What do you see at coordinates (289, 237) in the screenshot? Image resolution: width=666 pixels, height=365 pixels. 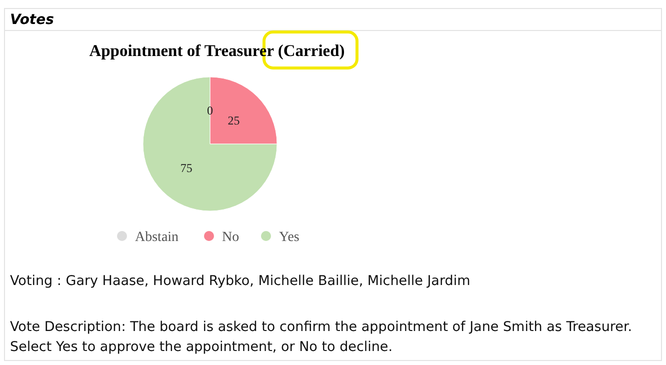 I see `legend-label: Yes` at bounding box center [289, 237].